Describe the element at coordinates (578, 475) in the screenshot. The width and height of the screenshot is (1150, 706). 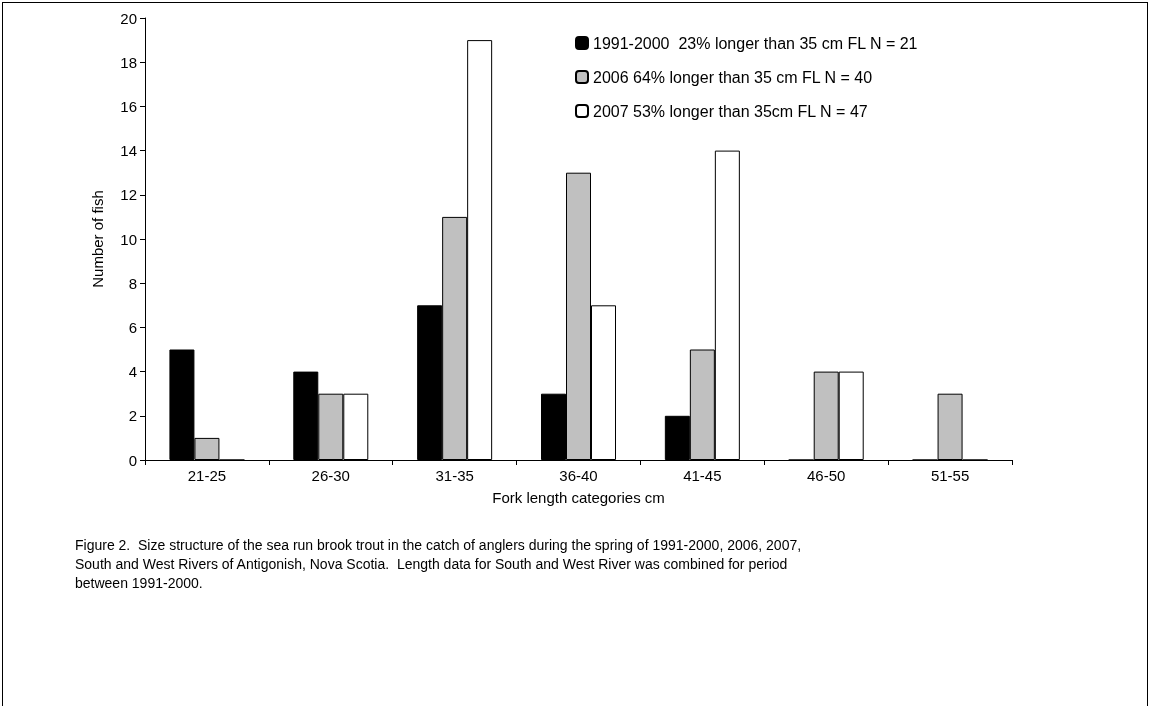
I see `x-tick-label: 36-40` at that location.